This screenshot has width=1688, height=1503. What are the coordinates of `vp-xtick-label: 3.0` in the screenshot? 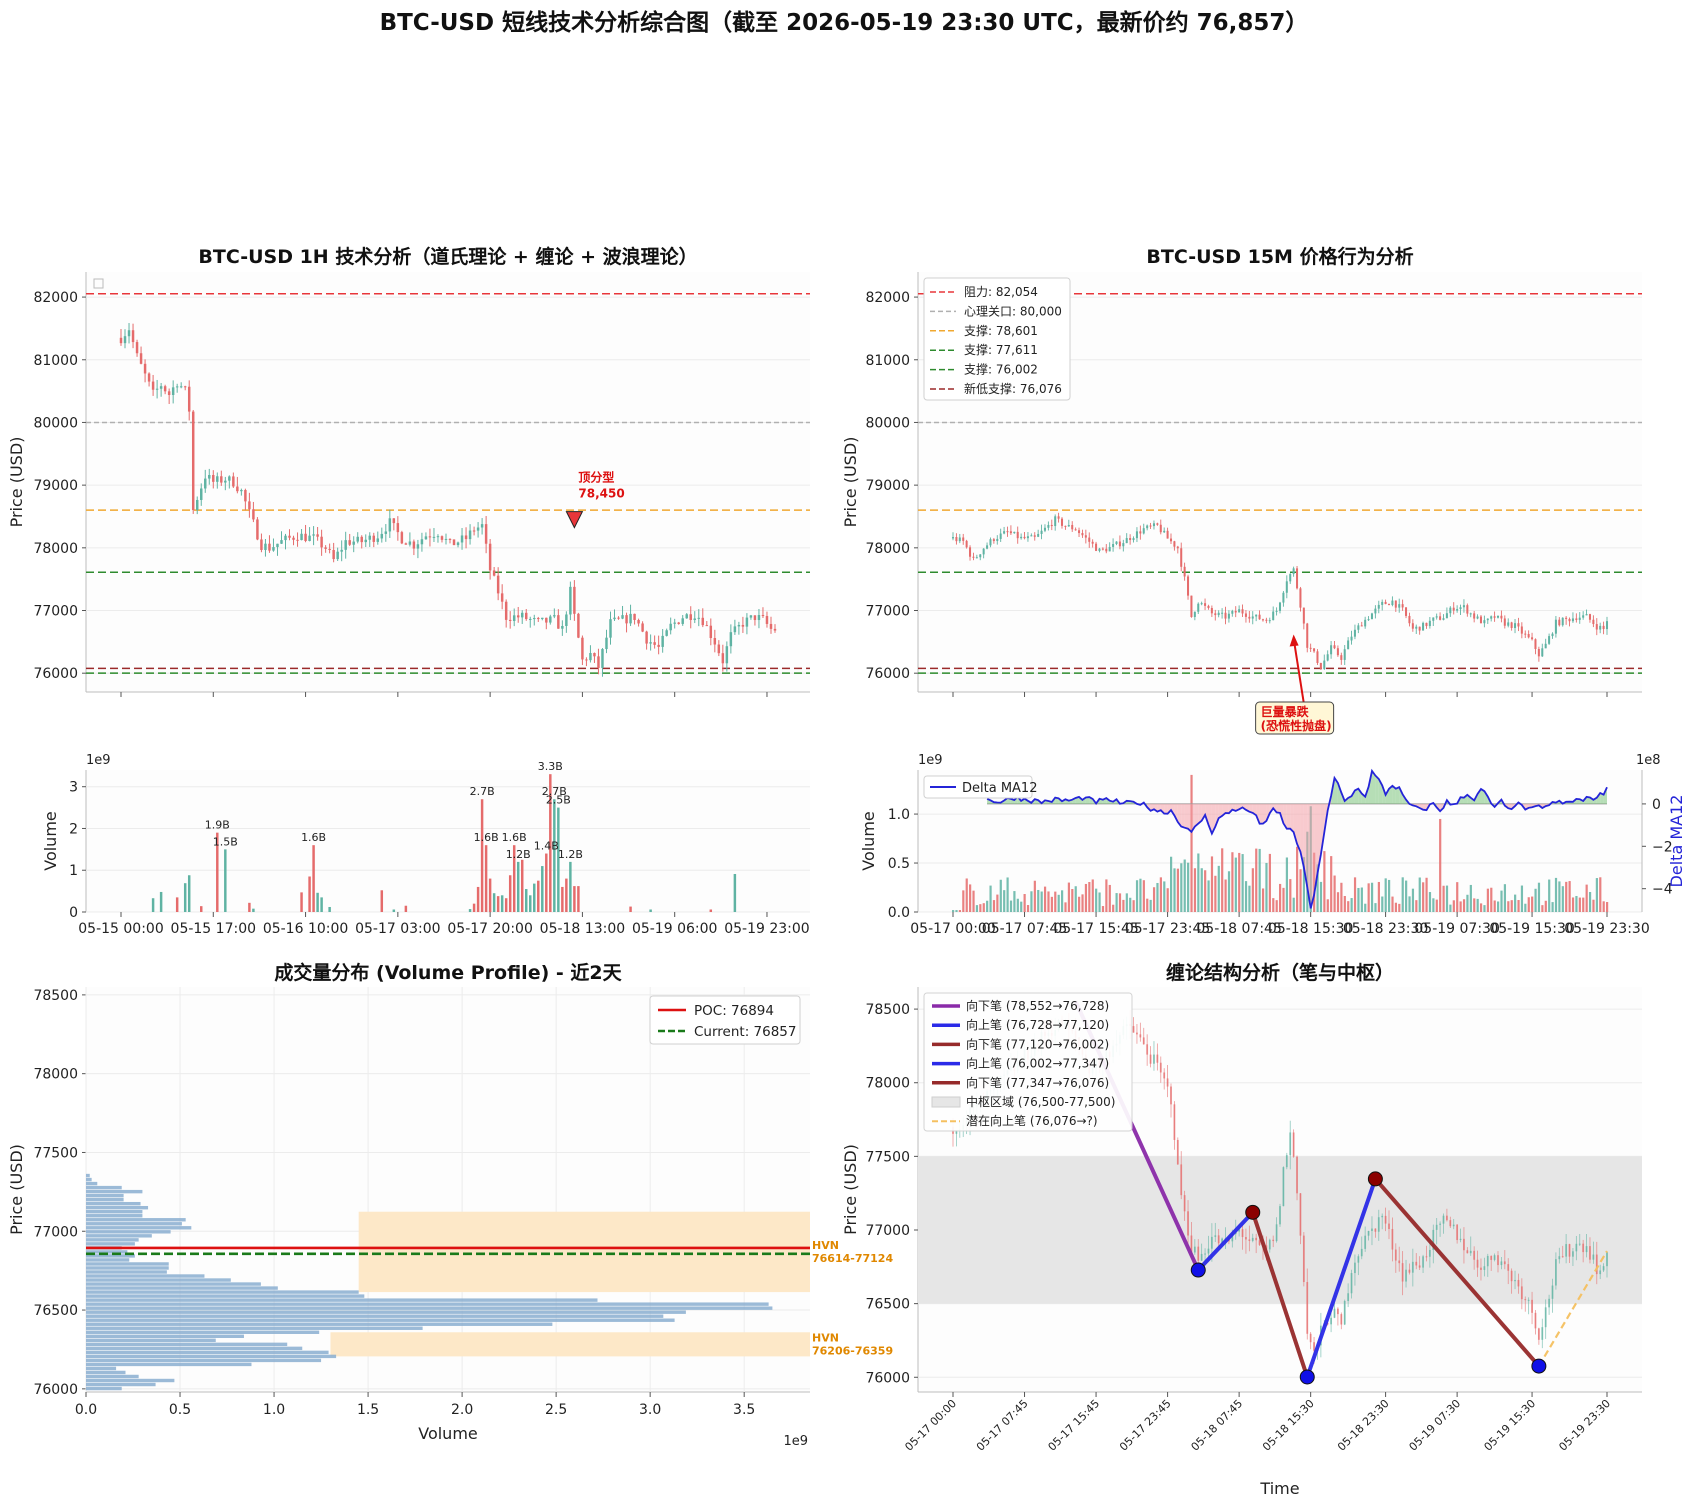 It's located at (650, 1410).